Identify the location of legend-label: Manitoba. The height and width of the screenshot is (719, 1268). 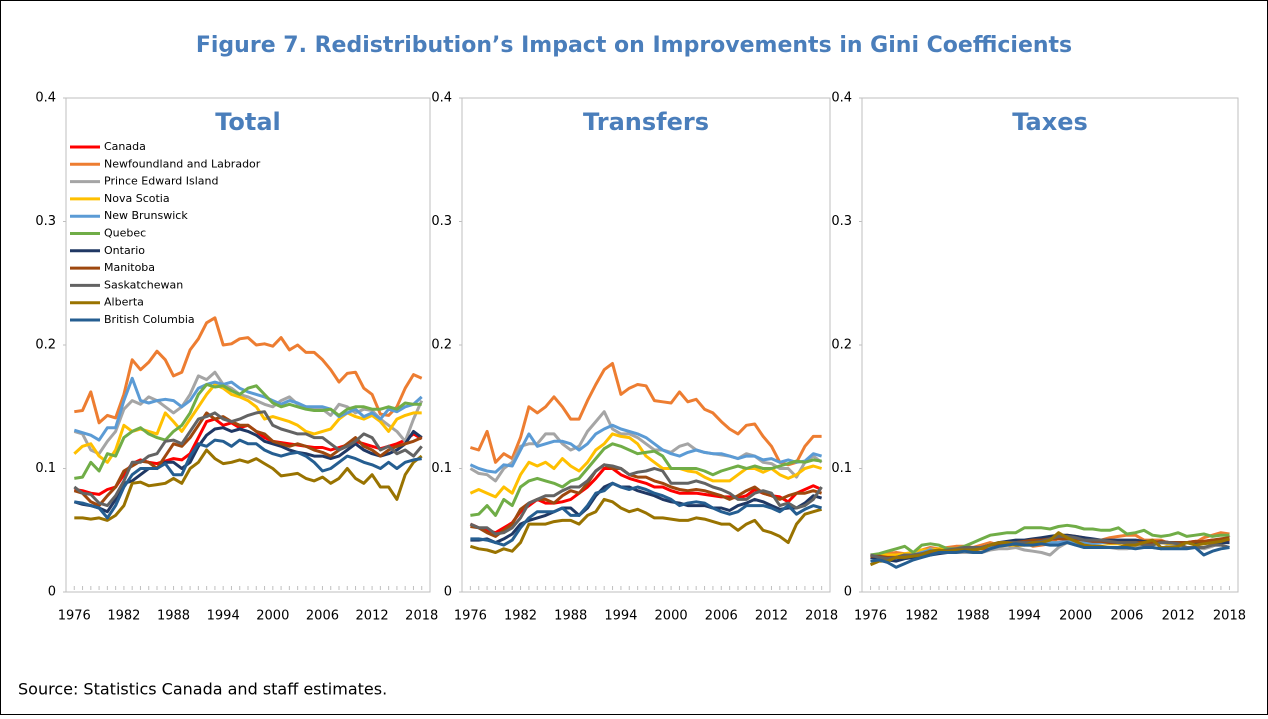
(129, 267).